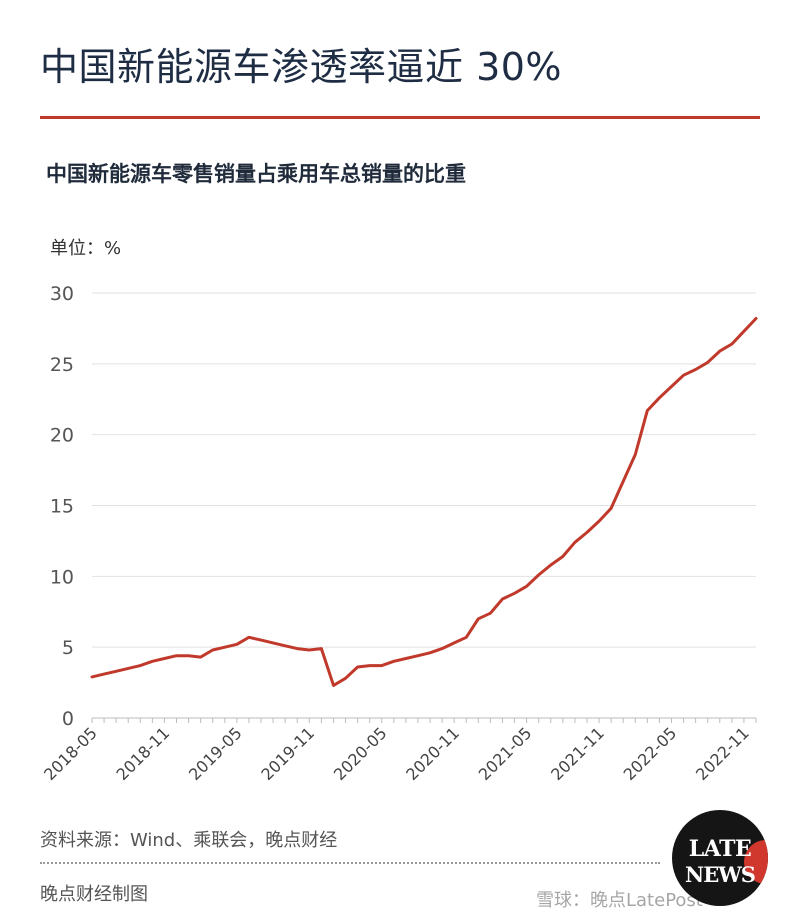 The image size is (800, 924). What do you see at coordinates (70, 753) in the screenshot?
I see `x-tick-label: 2018-05` at bounding box center [70, 753].